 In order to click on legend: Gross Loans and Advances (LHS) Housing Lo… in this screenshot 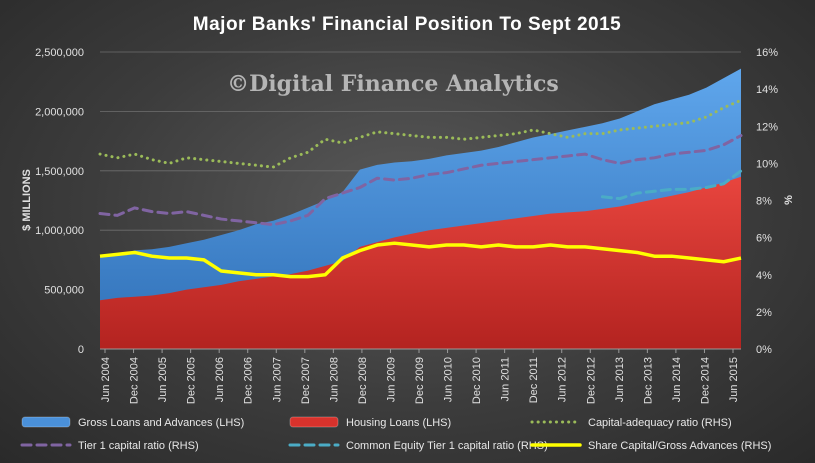, I will do `click(395, 434)`.